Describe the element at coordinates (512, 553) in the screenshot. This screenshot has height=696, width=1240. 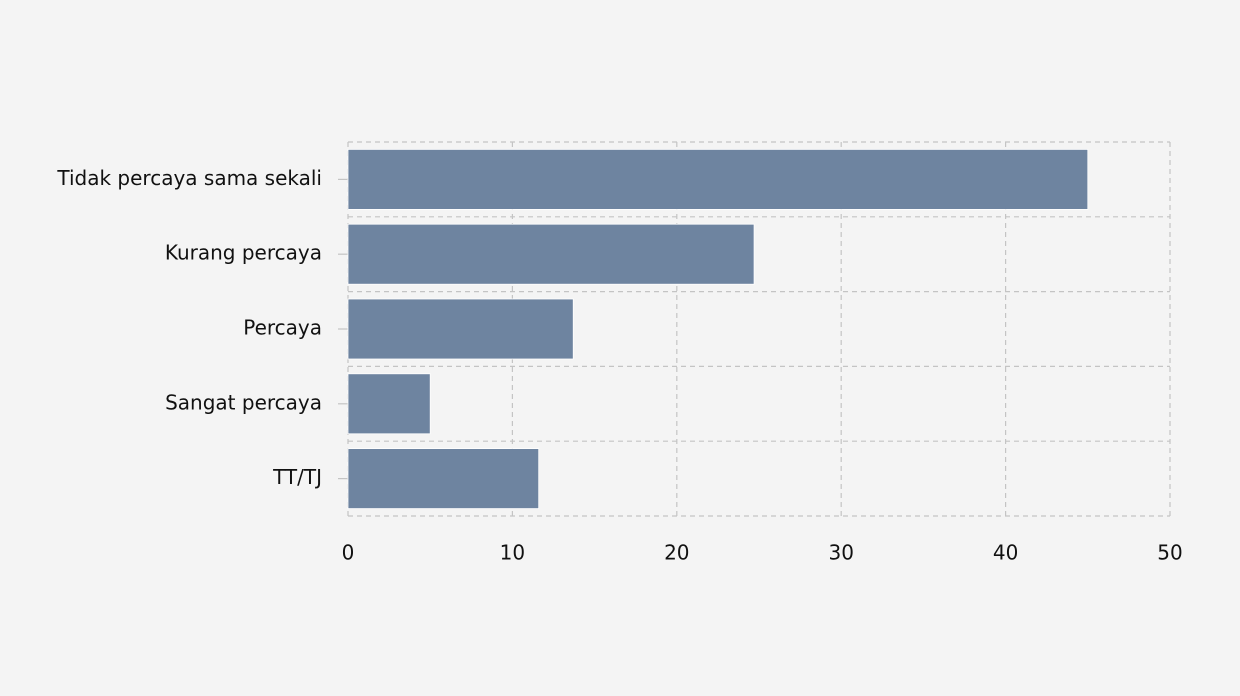
I see `x-tick-label: 10` at that location.